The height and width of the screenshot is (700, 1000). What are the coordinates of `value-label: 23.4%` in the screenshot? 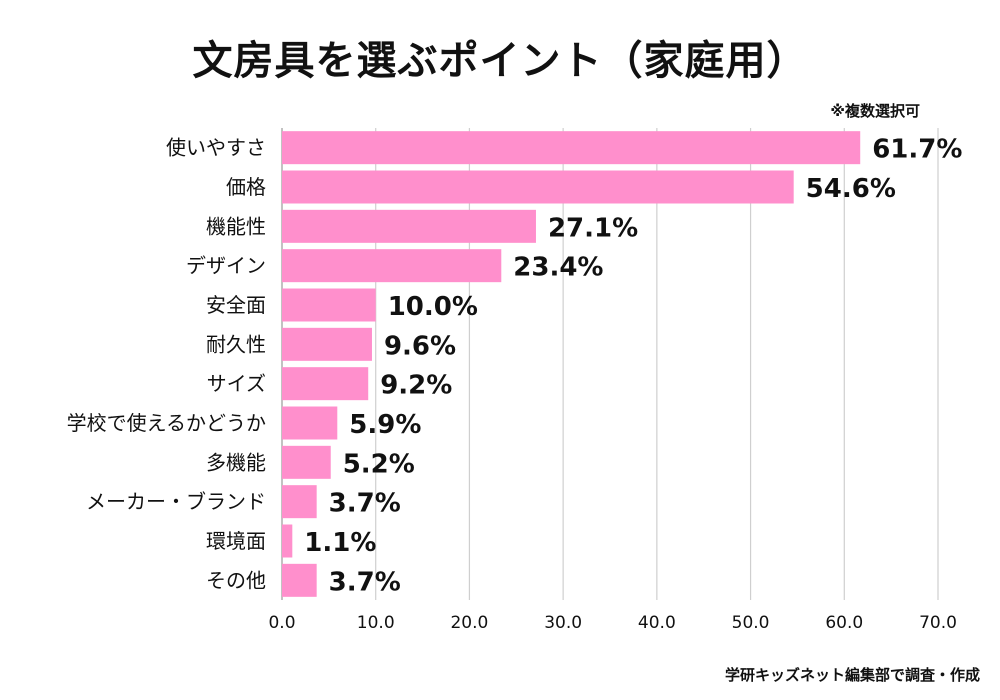 It's located at (558, 268).